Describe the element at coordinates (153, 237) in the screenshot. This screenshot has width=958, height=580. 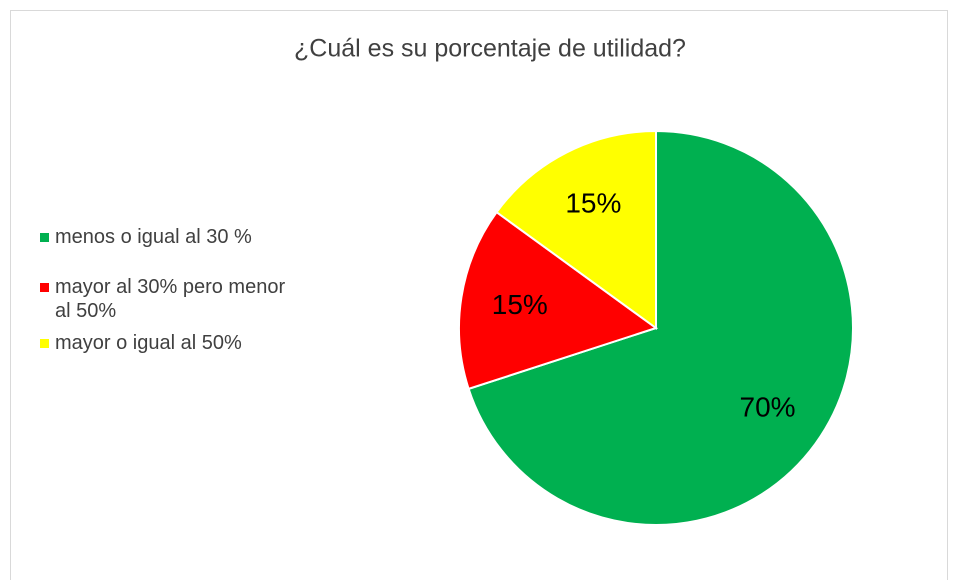
I see `legend-label: menos o igual al 30 %` at that location.